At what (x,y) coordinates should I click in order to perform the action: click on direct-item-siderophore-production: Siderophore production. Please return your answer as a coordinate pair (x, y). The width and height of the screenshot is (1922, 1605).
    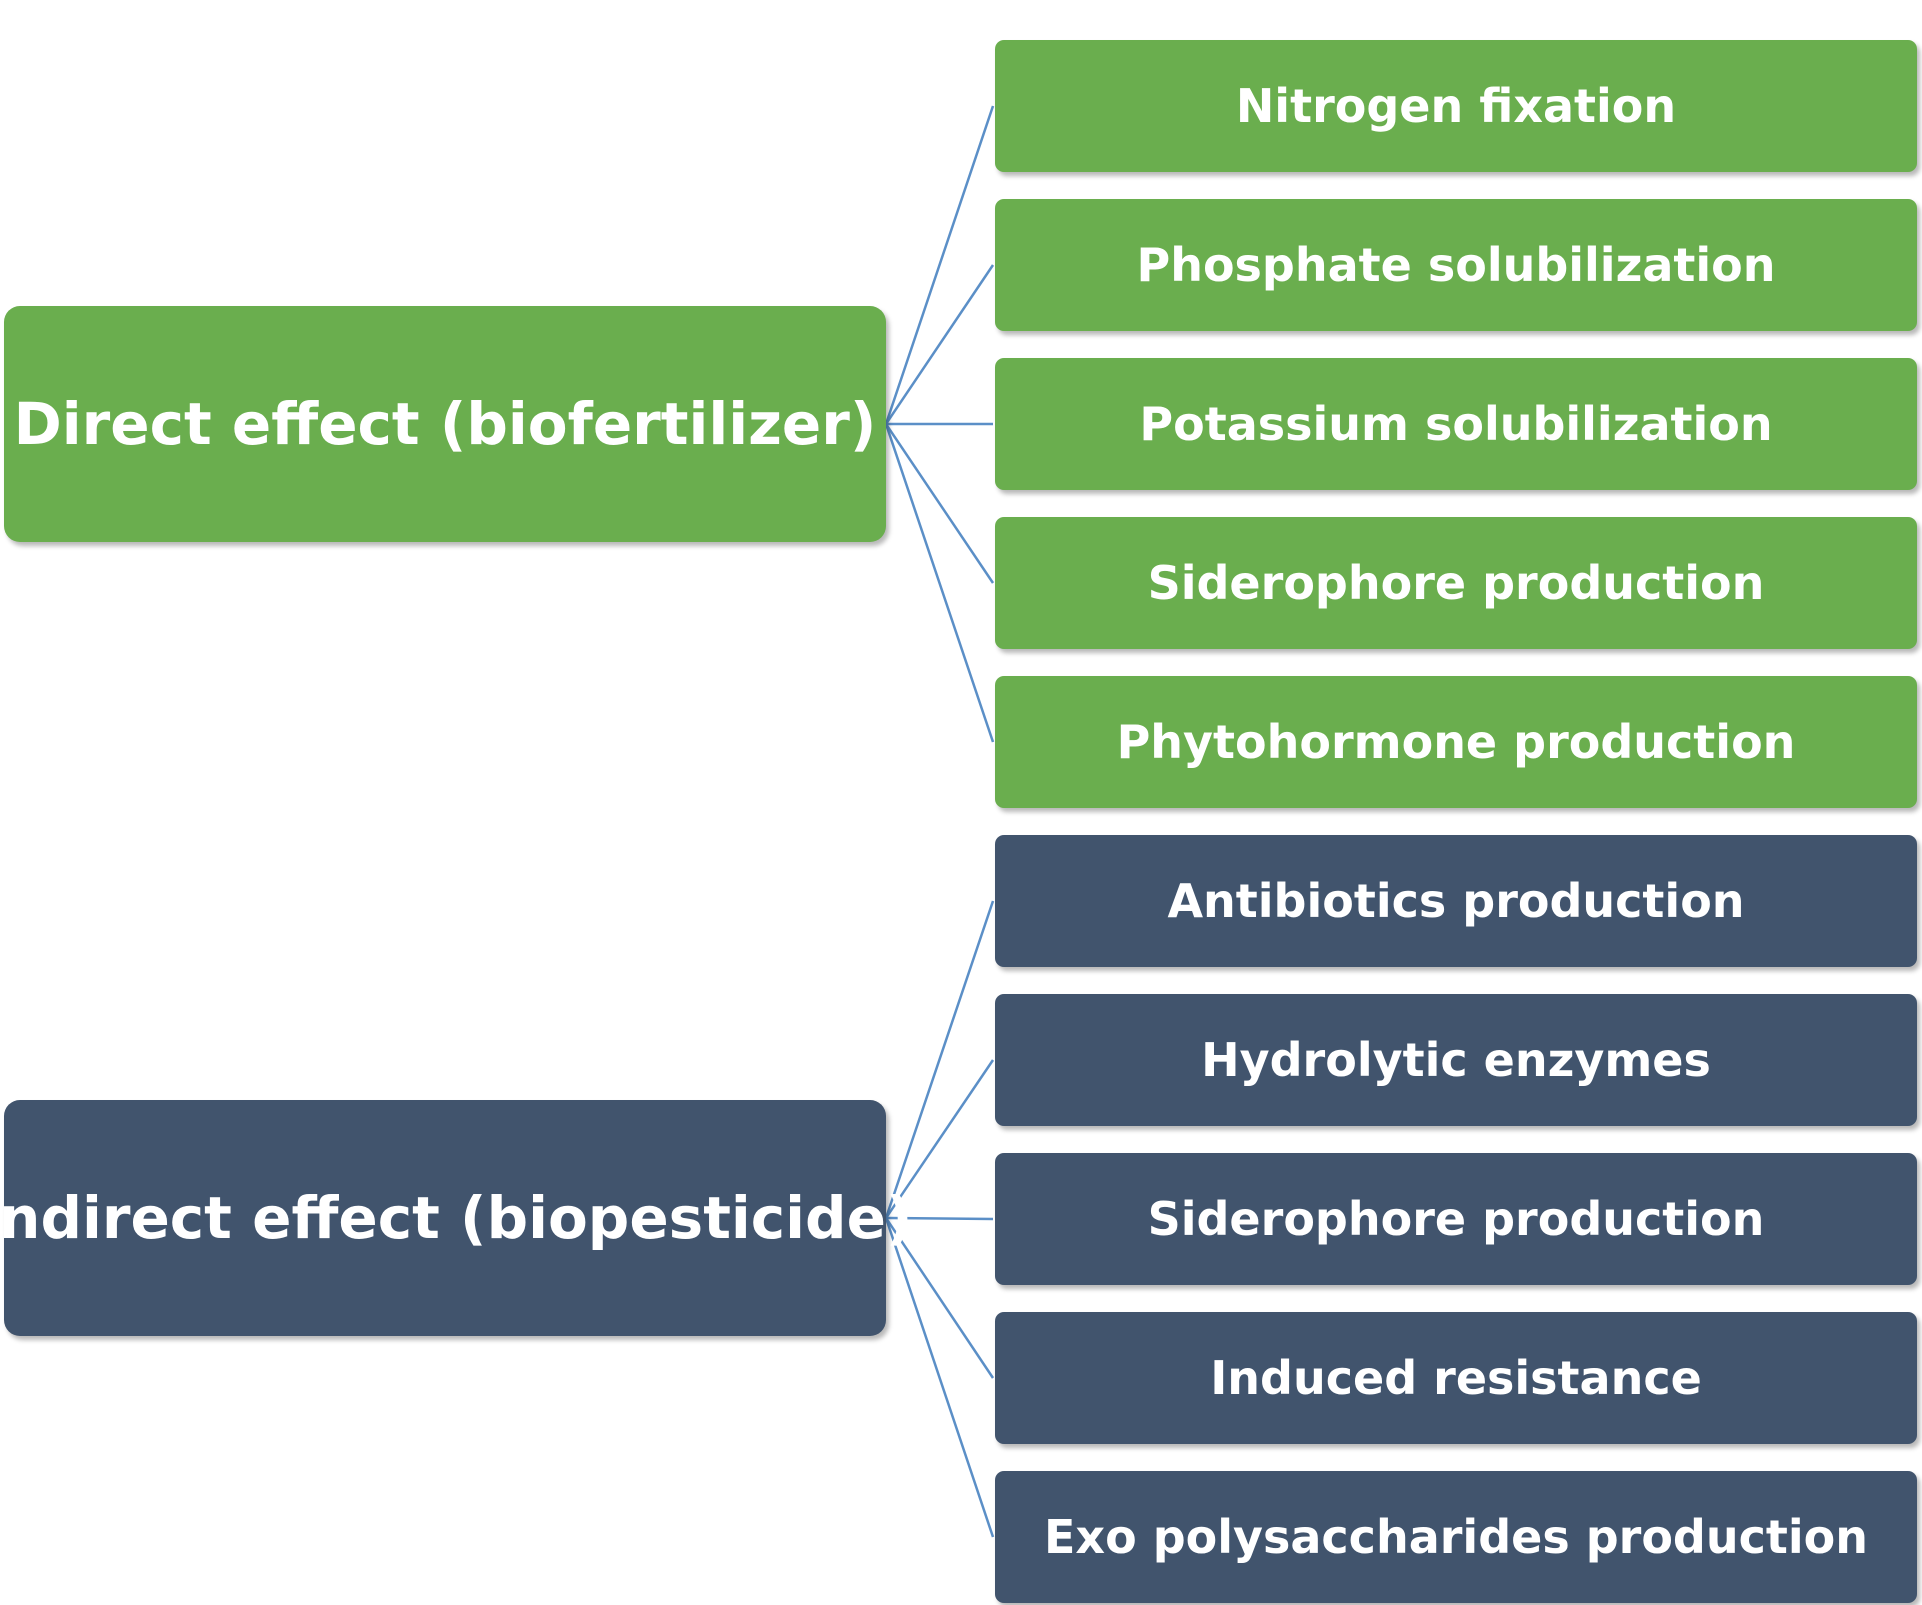
    Looking at the image, I should click on (1456, 583).